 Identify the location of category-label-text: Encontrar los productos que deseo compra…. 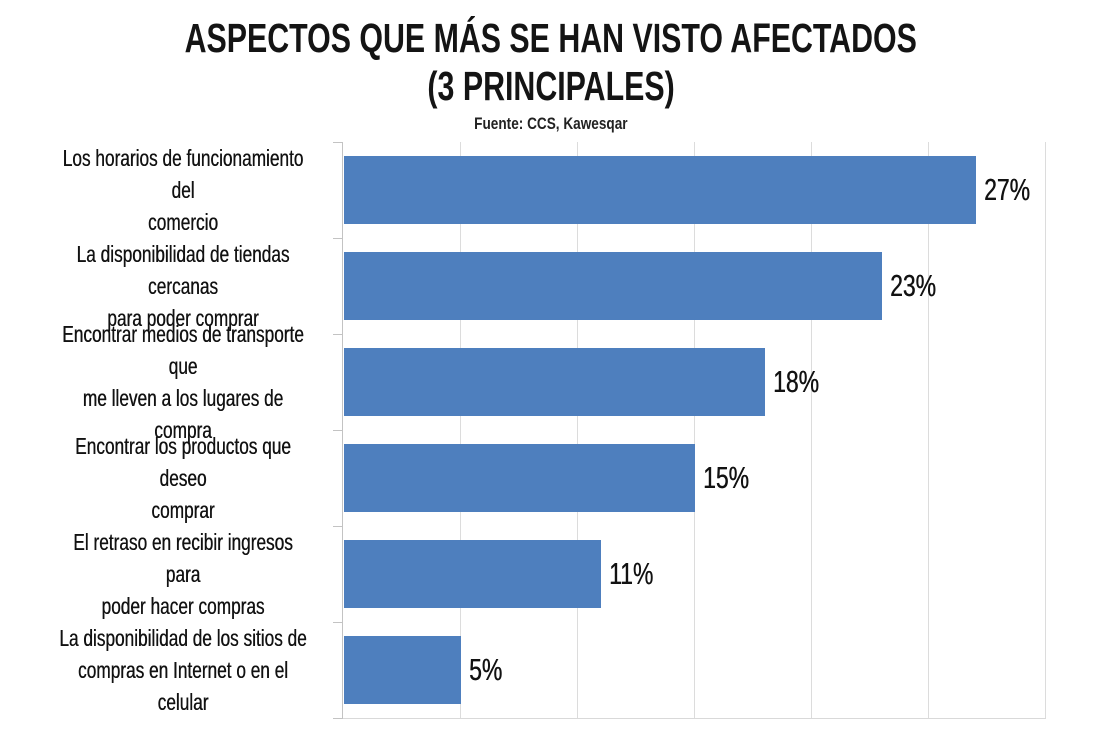
(183, 478).